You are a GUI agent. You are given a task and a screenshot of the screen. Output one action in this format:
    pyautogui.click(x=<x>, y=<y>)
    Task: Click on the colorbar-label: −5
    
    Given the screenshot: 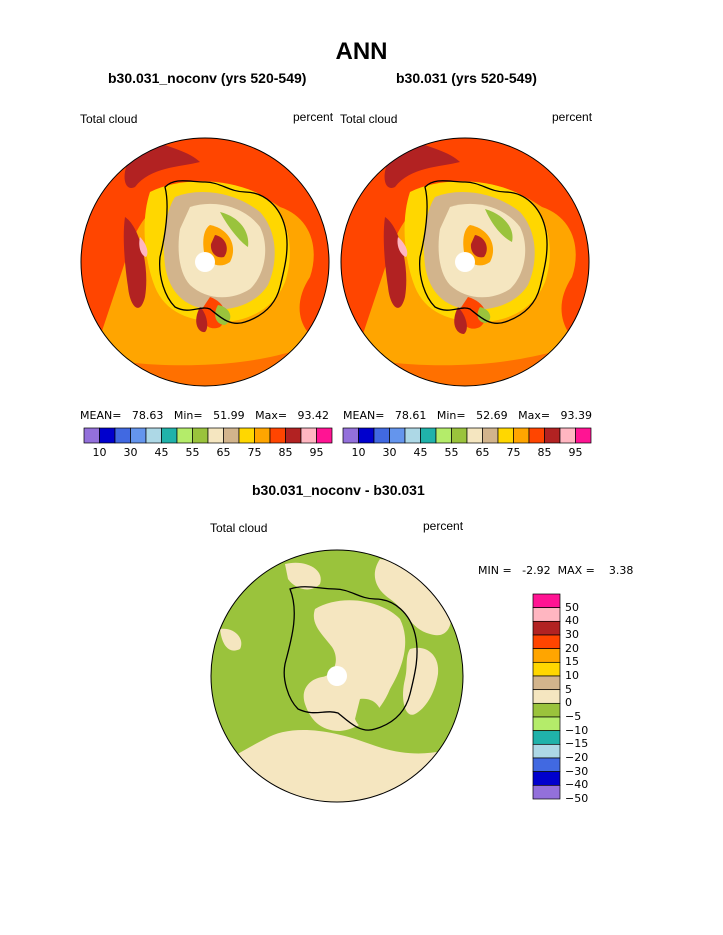 What is the action you would take?
    pyautogui.click(x=573, y=716)
    